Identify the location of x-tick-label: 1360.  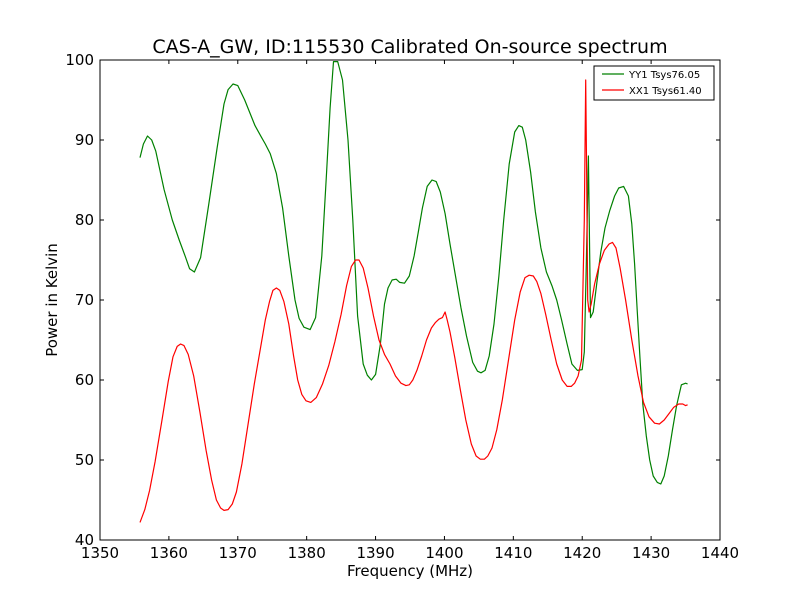
(169, 553).